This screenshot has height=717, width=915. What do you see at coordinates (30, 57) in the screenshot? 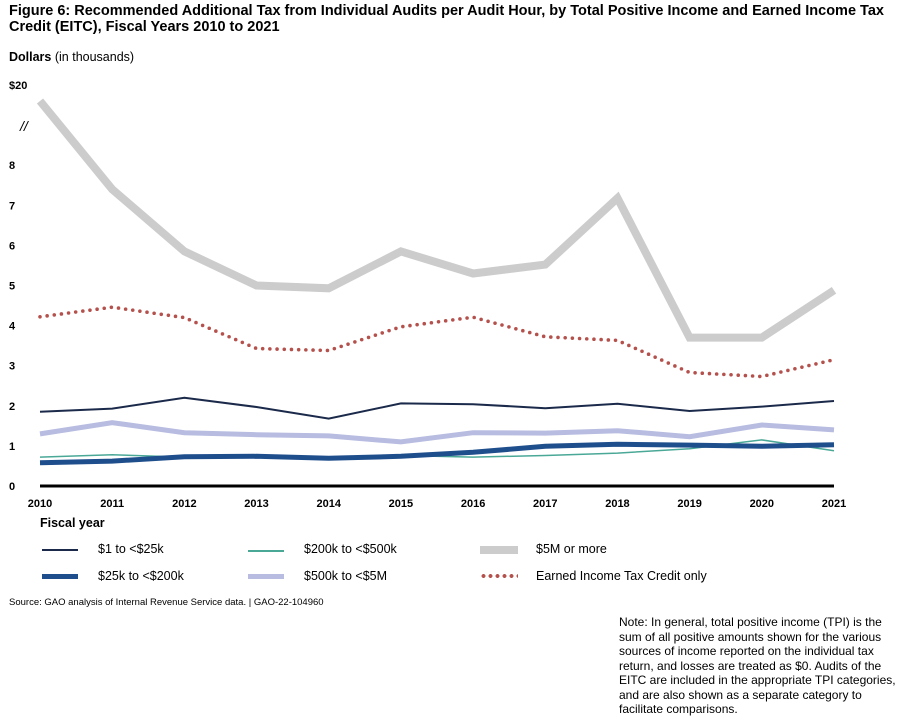
I see `y-axis-label-bold: Dollars` at bounding box center [30, 57].